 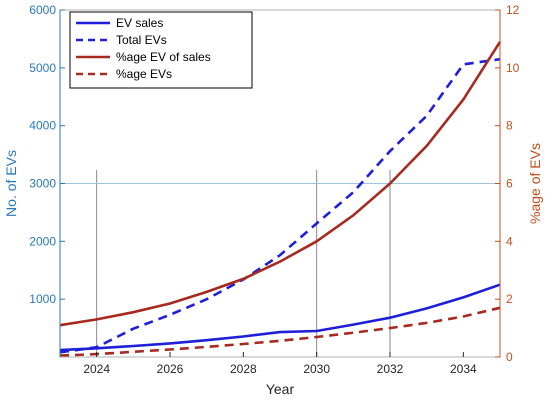 I want to click on x-tick-label: 2028, so click(x=243, y=369).